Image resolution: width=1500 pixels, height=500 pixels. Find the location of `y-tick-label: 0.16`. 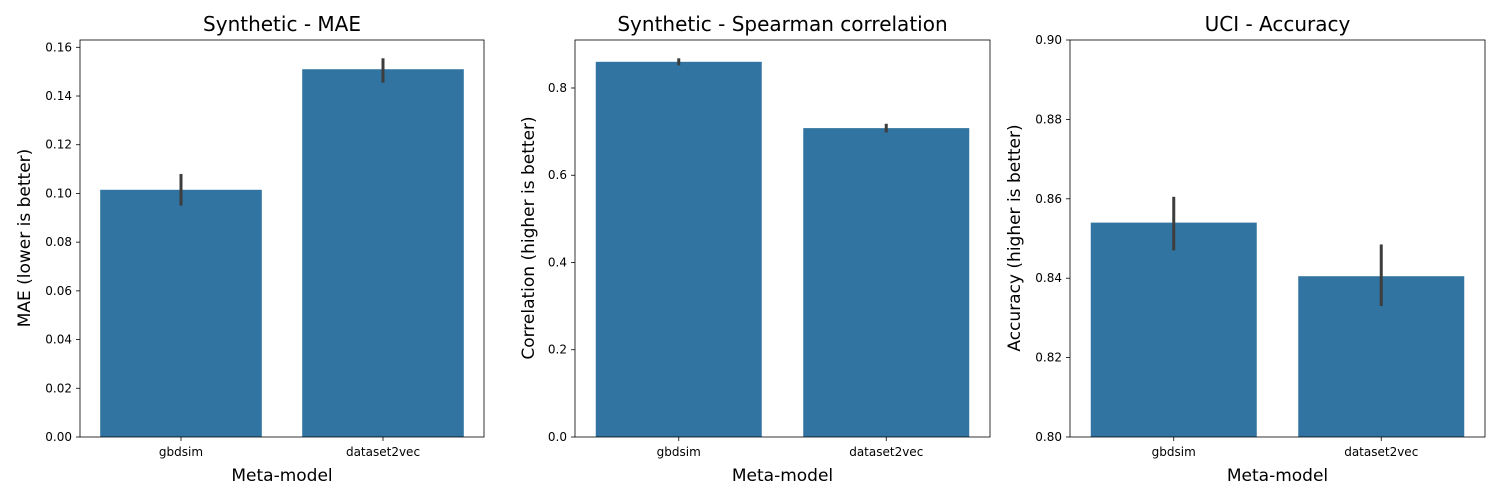

y-tick-label: 0.16 is located at coordinates (58, 47).